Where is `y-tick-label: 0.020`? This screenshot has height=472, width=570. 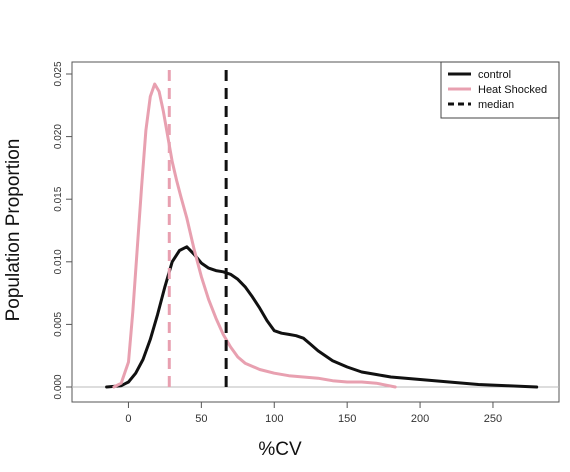
y-tick-label: 0.020 is located at coordinates (58, 136).